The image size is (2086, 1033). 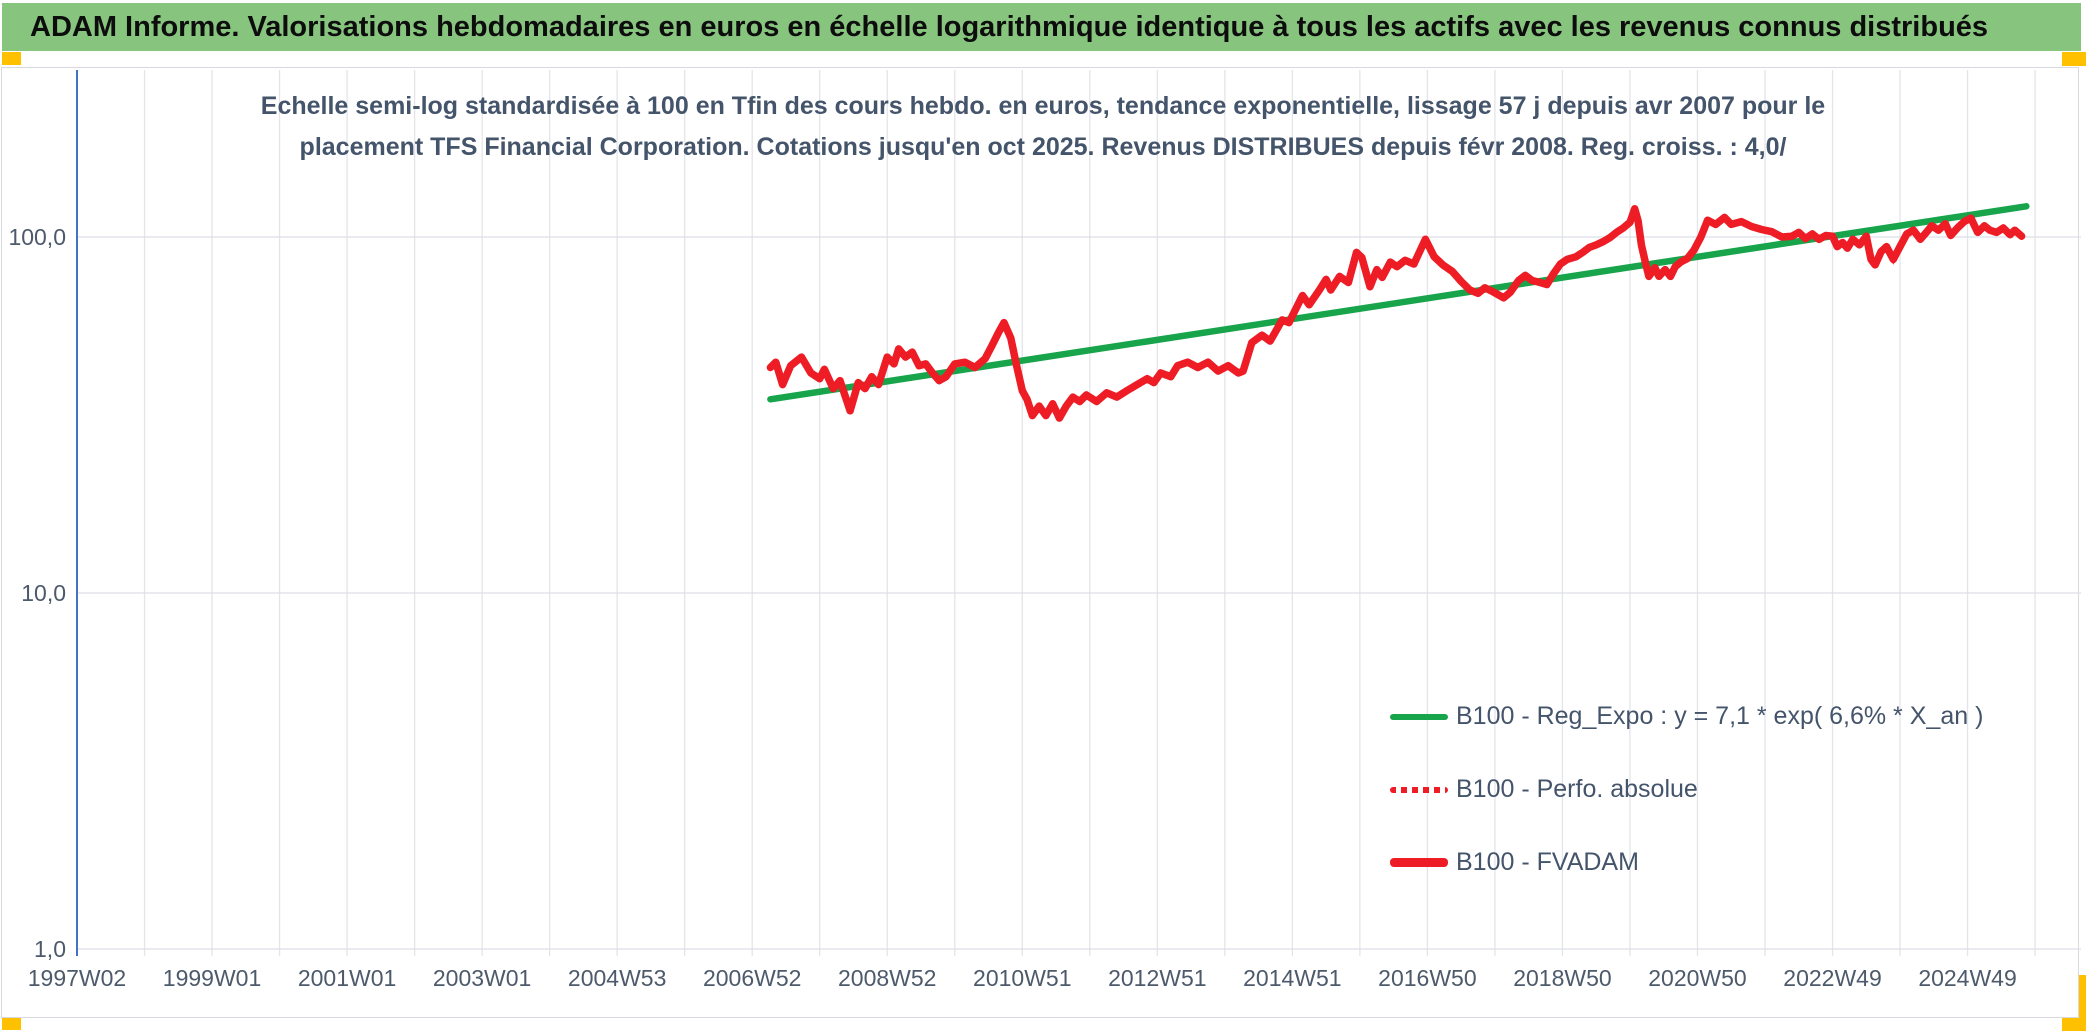 I want to click on x-tick-label: 2014W51, so click(x=1292, y=978).